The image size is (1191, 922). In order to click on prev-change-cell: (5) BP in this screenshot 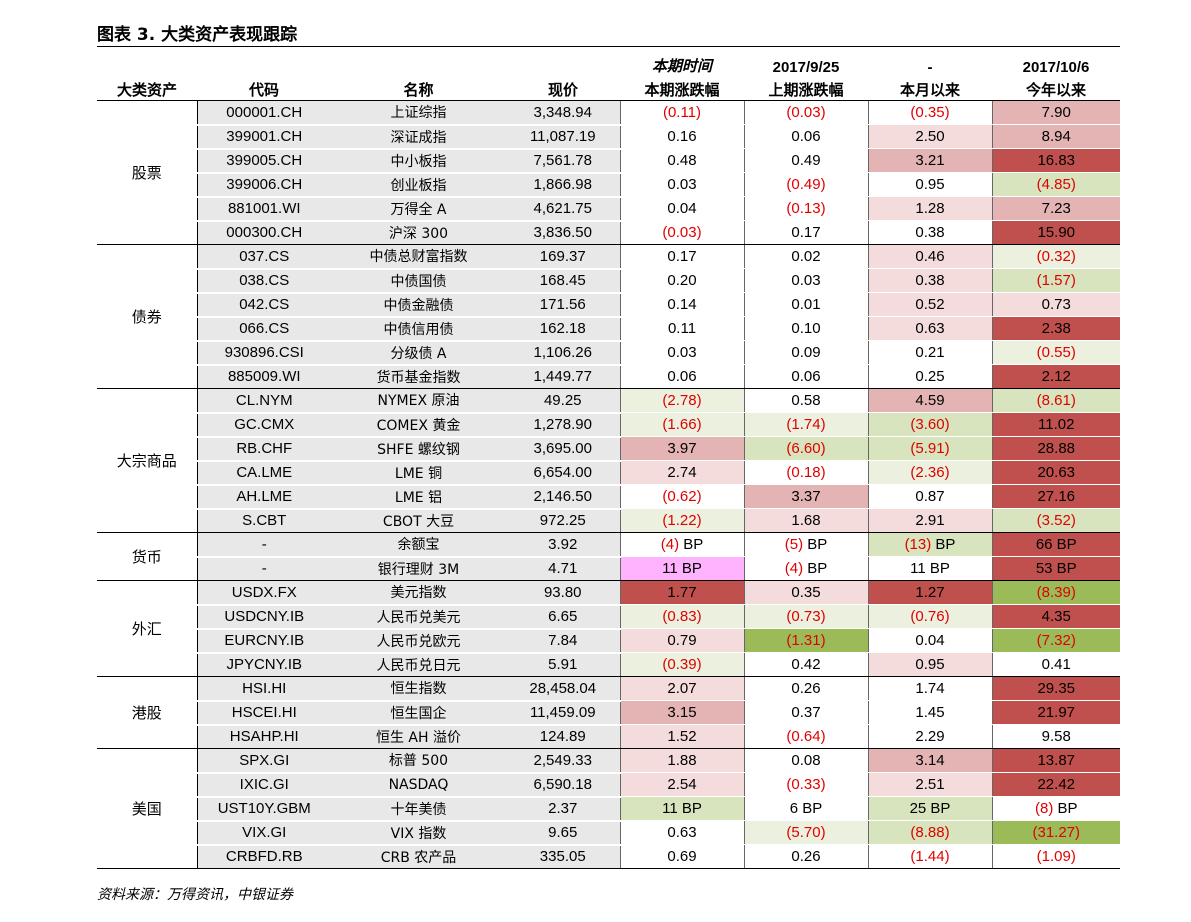, I will do `click(805, 544)`.